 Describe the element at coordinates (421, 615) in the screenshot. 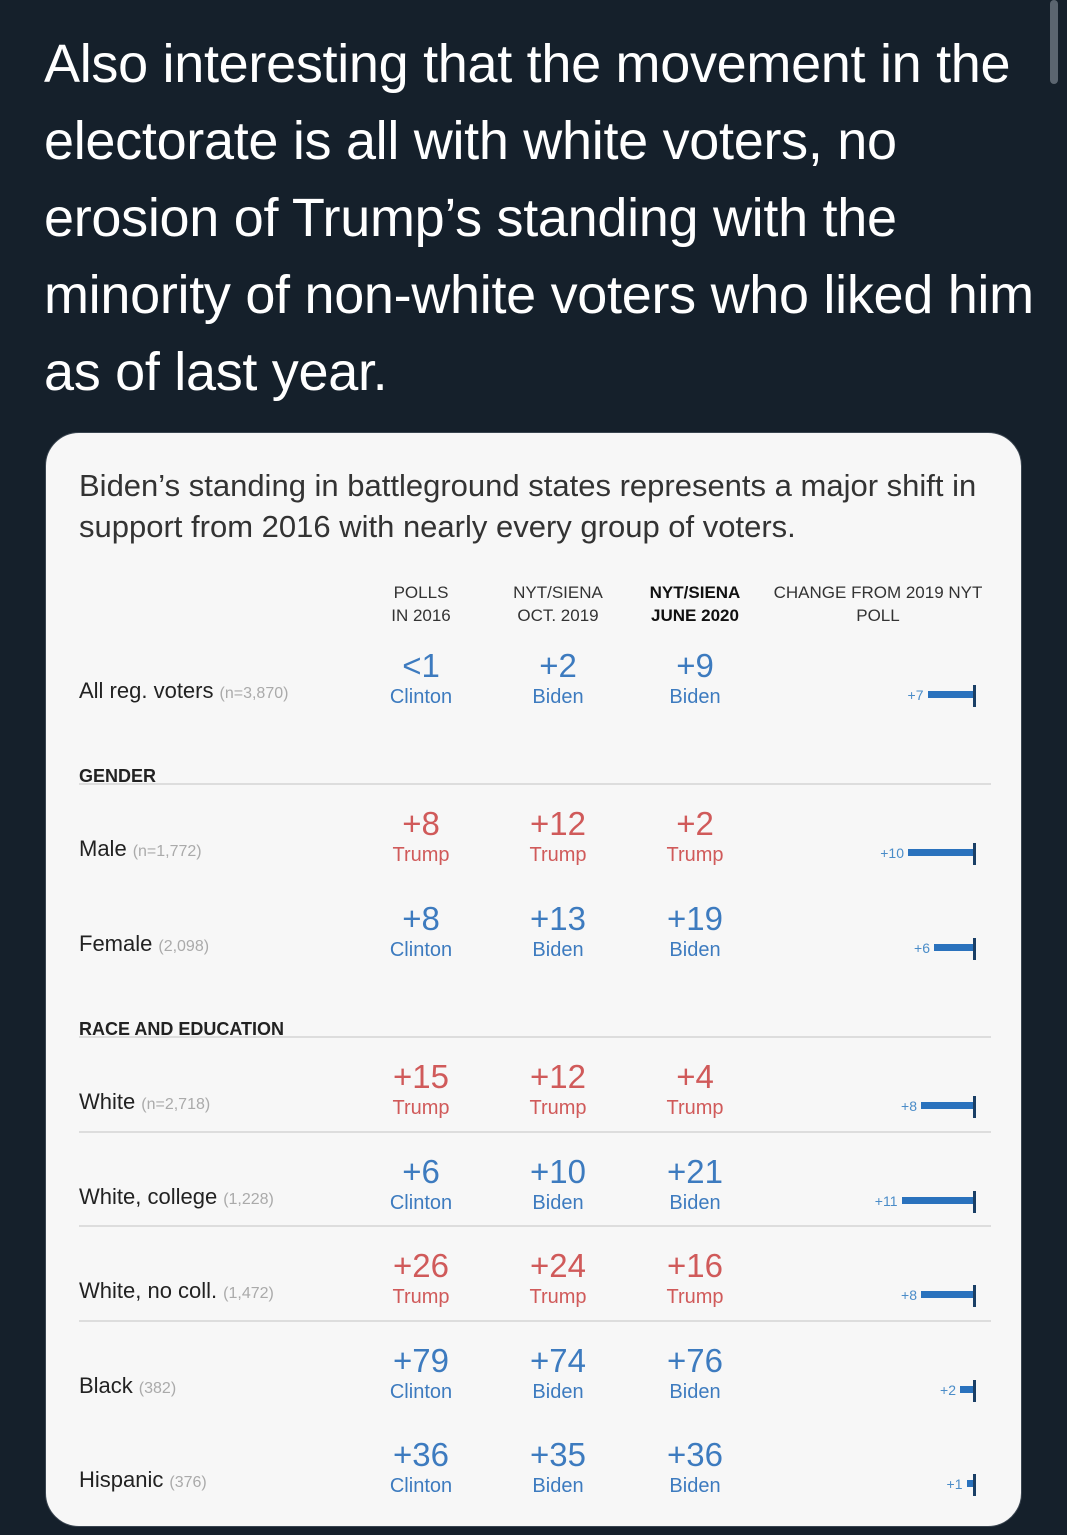

I see `col-header-line2: IN 2016` at that location.